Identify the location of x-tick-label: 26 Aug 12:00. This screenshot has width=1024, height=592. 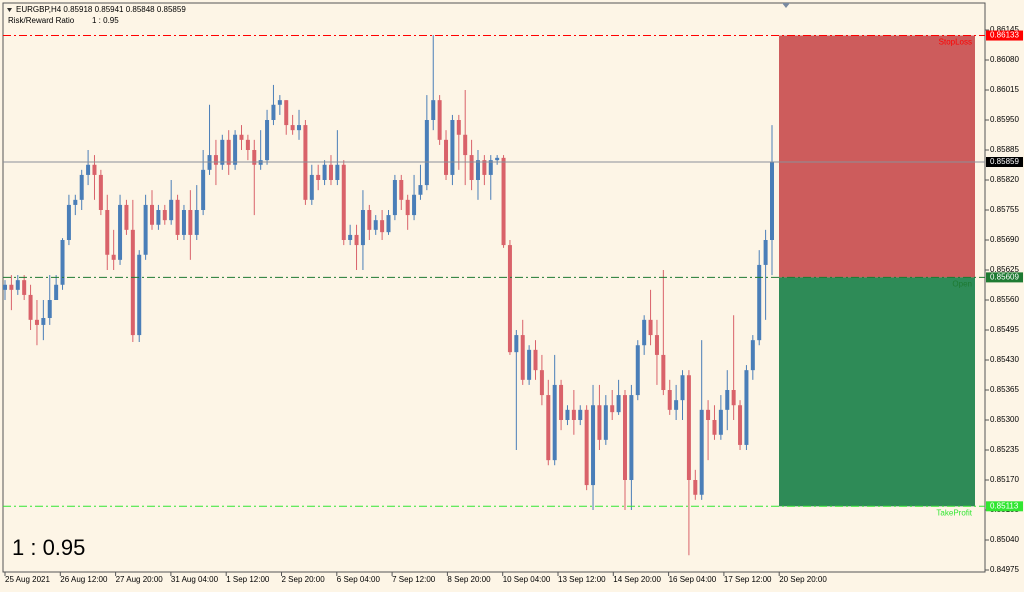
(84, 579).